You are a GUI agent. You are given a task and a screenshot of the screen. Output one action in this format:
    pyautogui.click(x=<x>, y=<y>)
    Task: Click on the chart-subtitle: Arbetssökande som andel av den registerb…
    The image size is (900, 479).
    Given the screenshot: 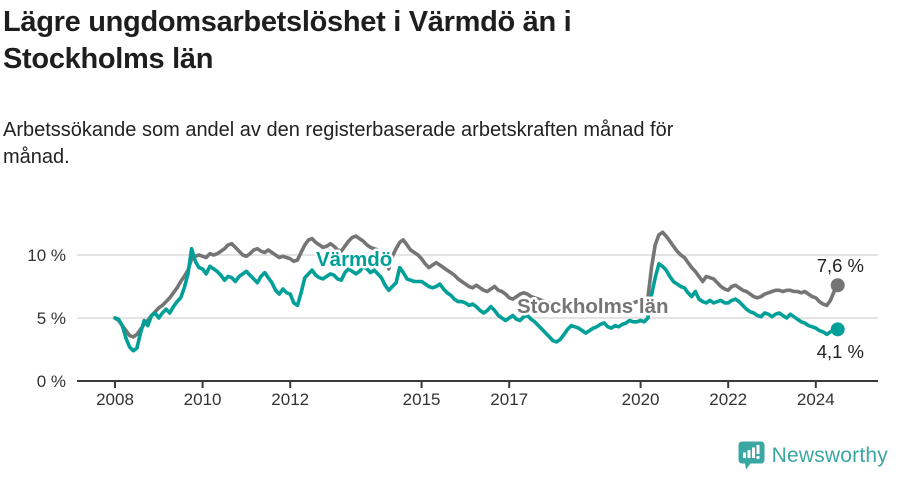 What is the action you would take?
    pyautogui.click(x=338, y=143)
    